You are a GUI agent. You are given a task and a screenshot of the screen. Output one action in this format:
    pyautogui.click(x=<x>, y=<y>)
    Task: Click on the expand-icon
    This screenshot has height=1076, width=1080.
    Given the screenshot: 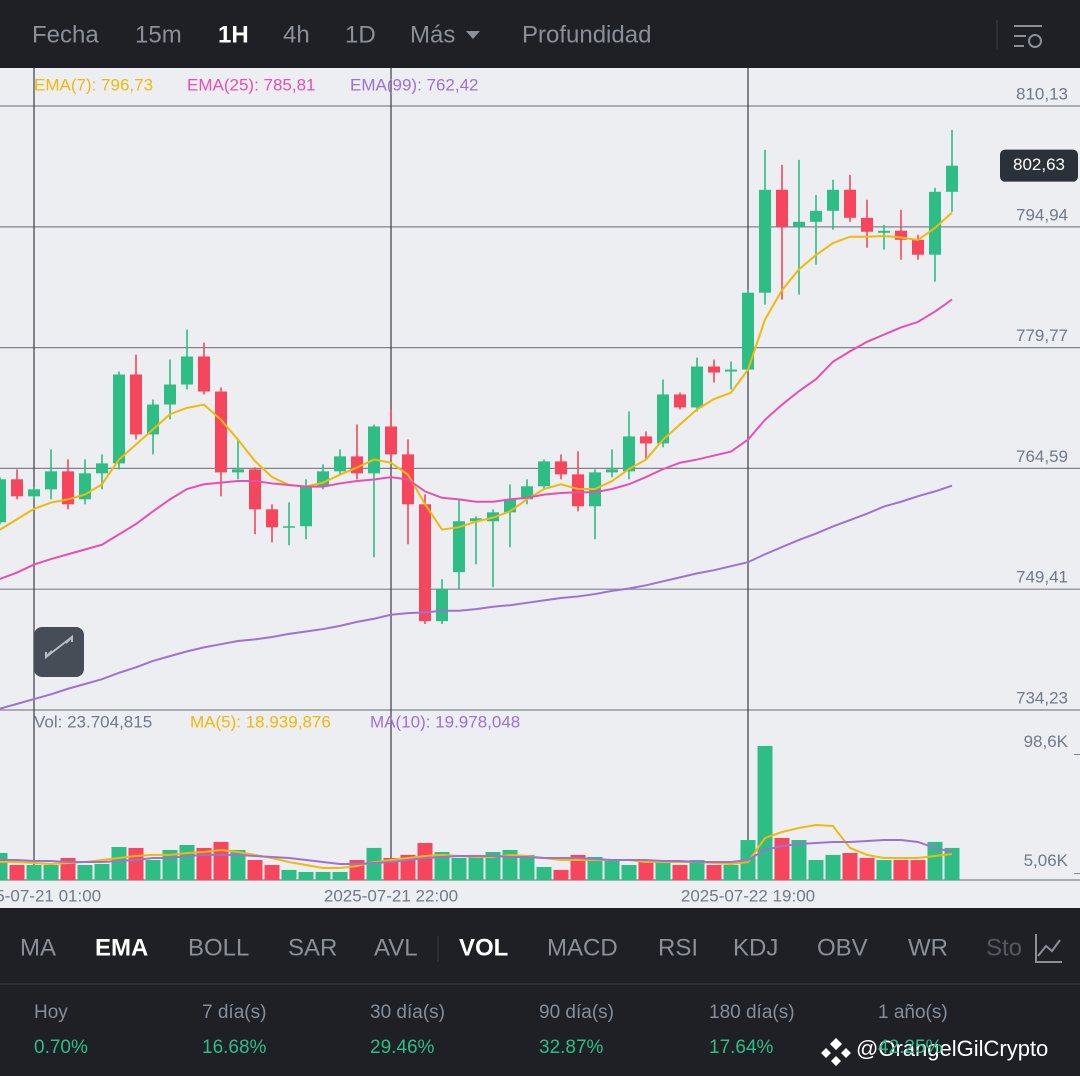 What is the action you would take?
    pyautogui.click(x=59, y=647)
    